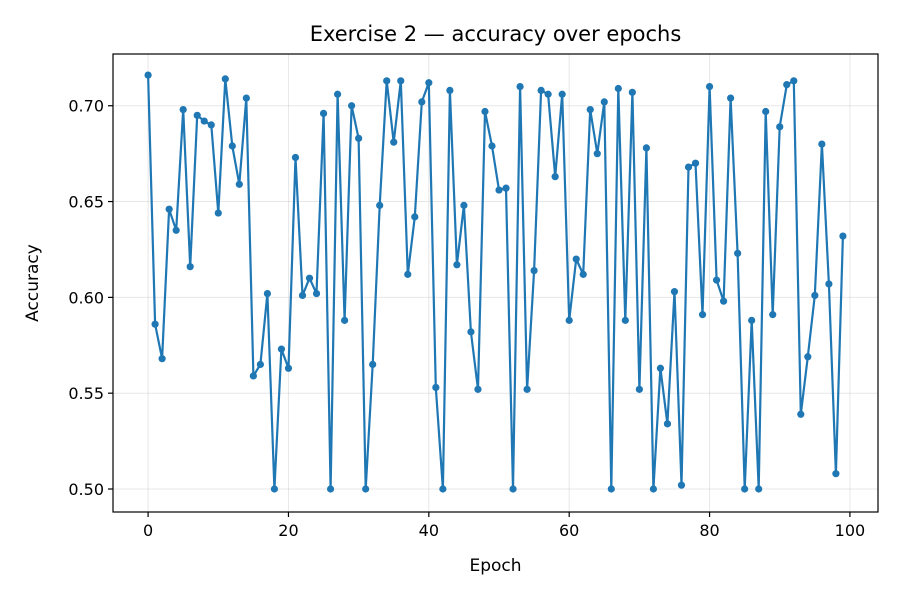 The height and width of the screenshot is (600, 900). I want to click on y-tick-label: 0.55, so click(86, 393).